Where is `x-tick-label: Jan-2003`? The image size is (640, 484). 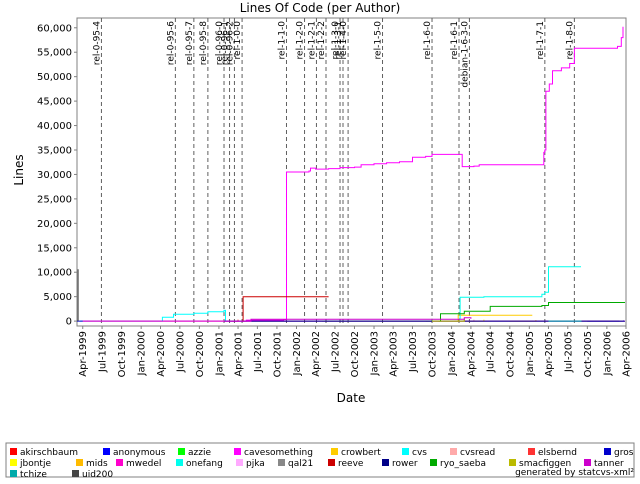
x-tick-label: Jan-2003 is located at coordinates (375, 353).